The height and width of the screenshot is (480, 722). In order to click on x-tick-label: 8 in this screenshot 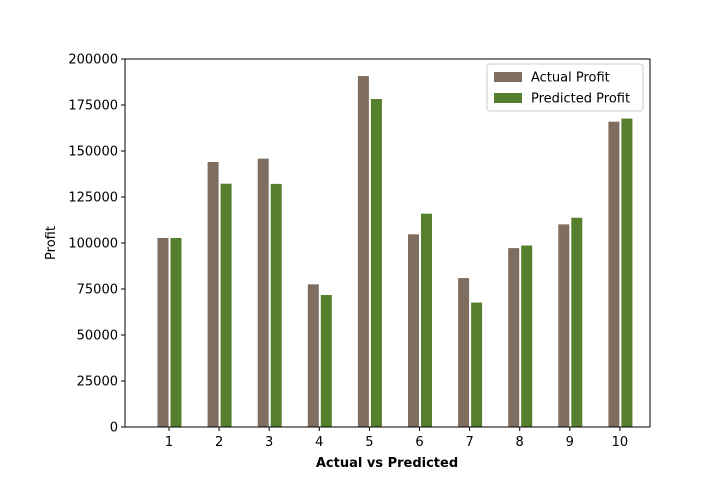, I will do `click(520, 442)`.